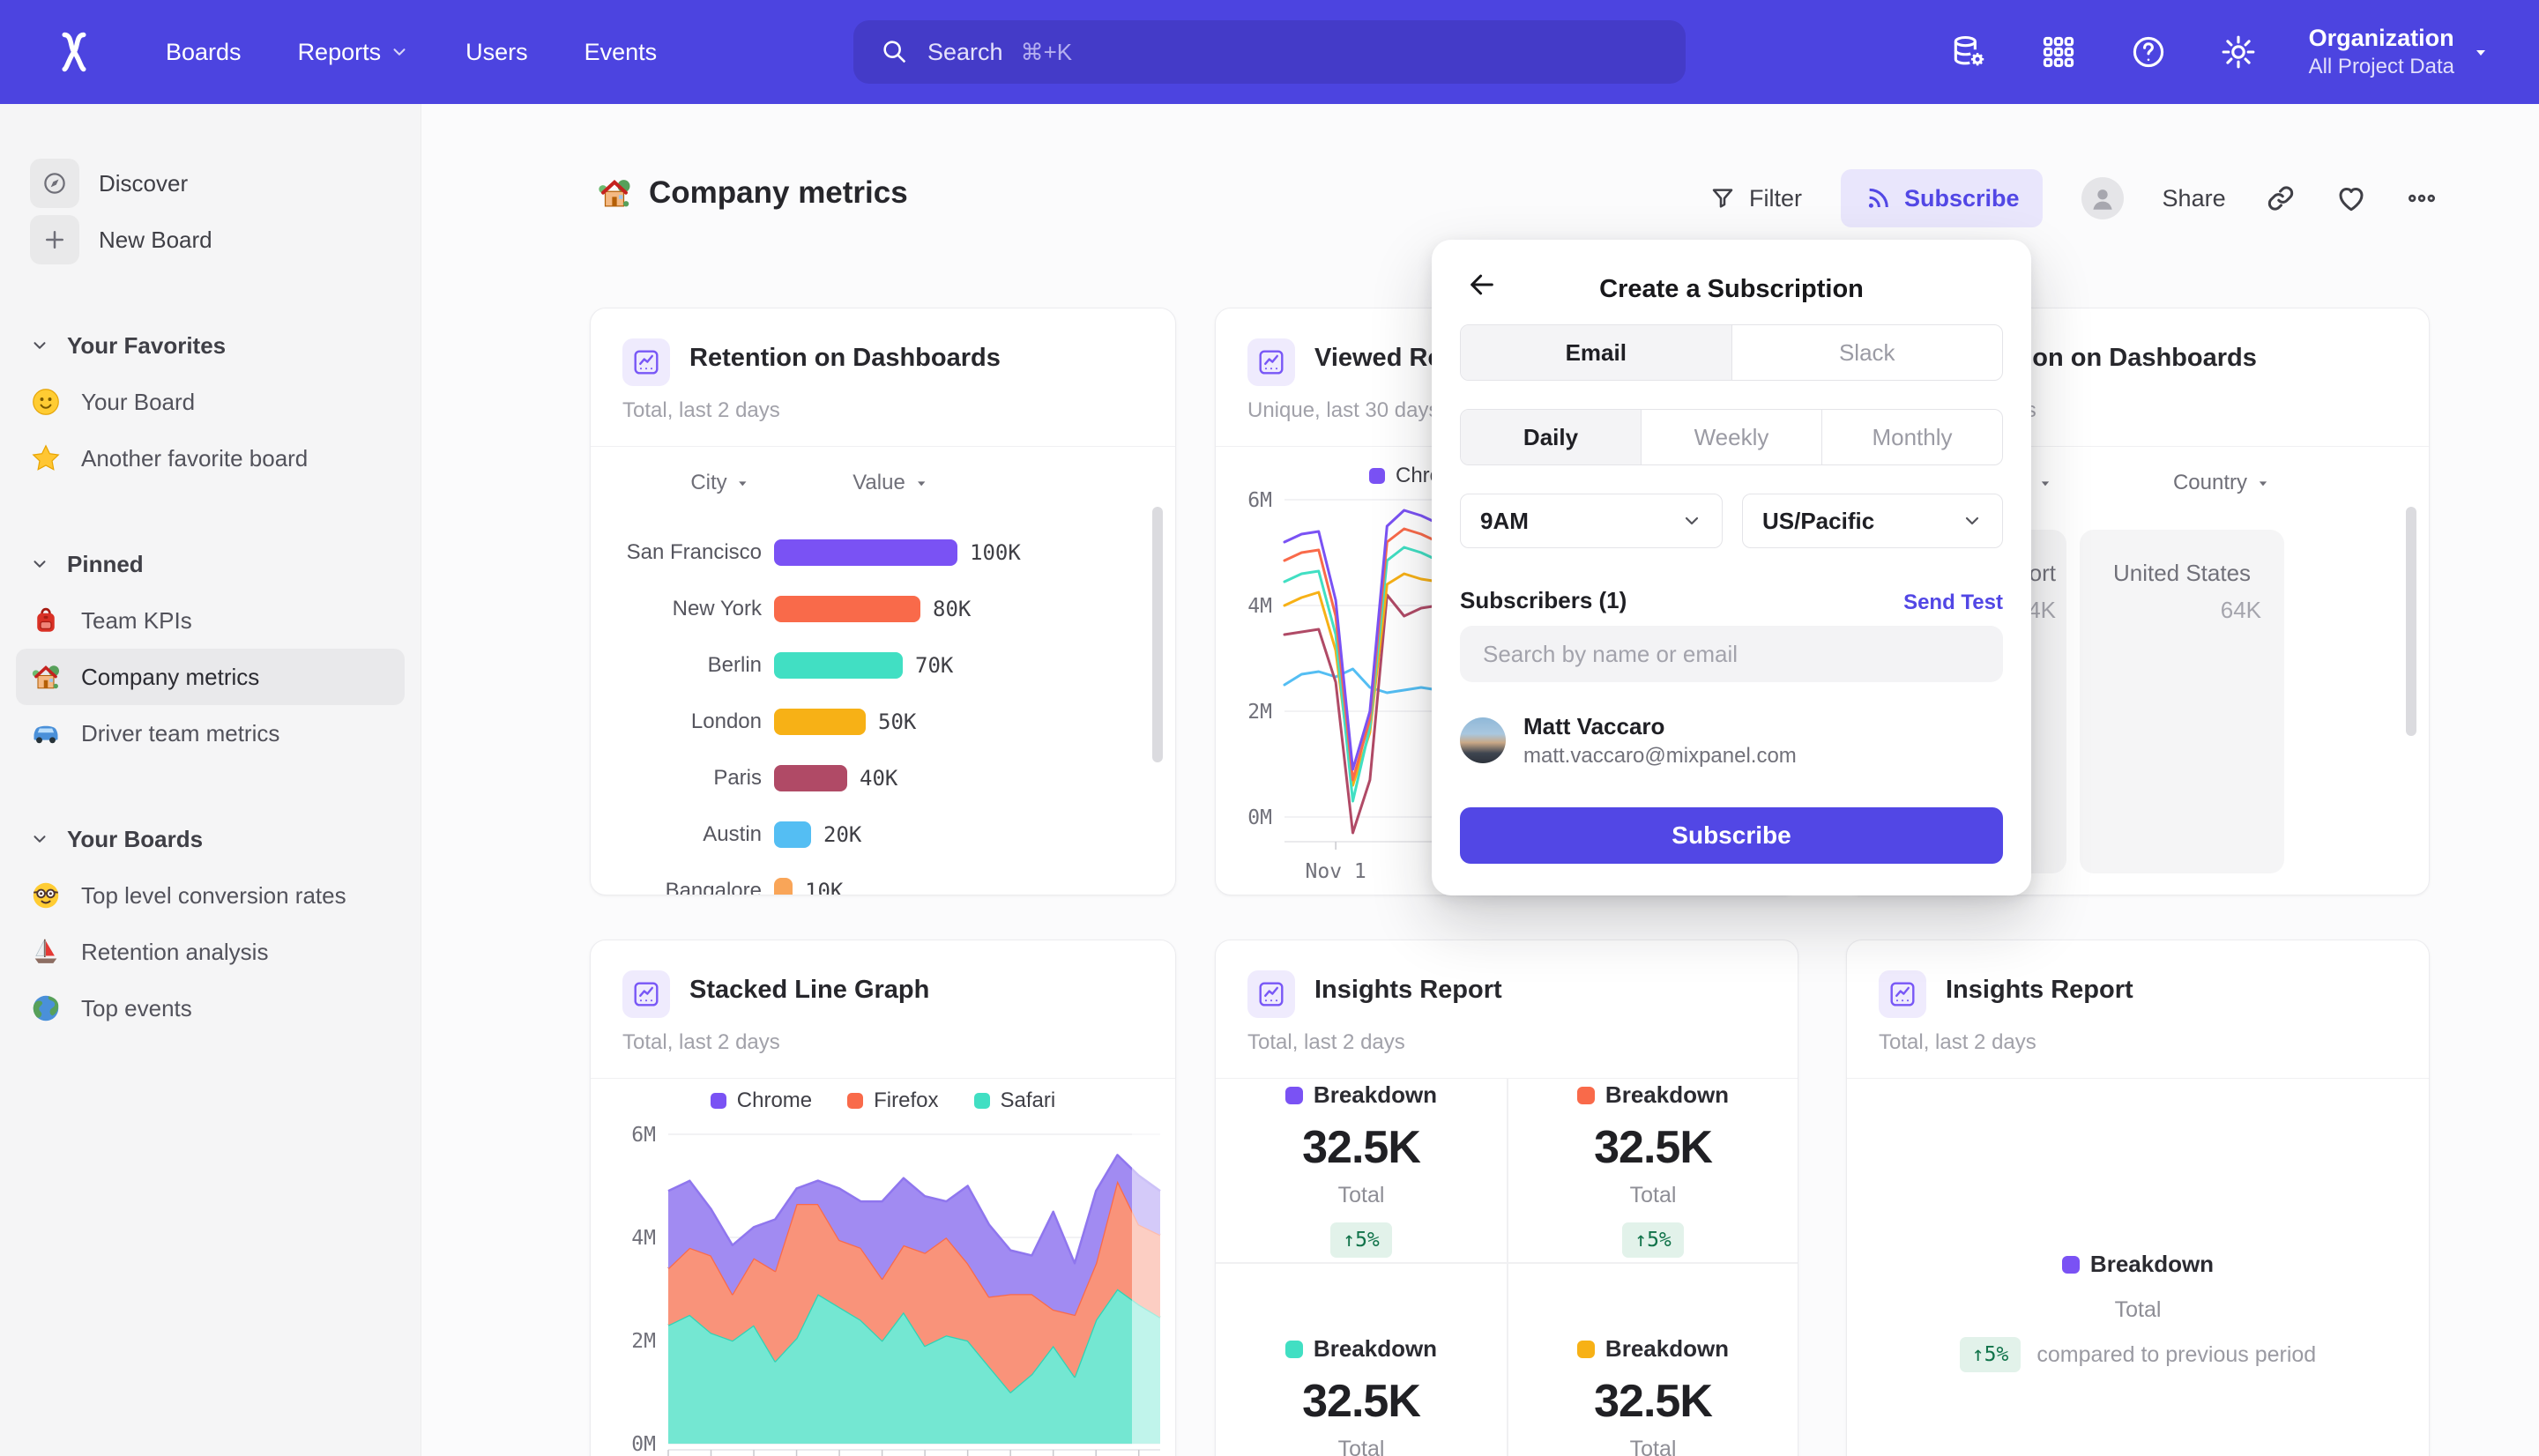  What do you see at coordinates (496, 52) in the screenshot?
I see `nav-item-users: Users` at bounding box center [496, 52].